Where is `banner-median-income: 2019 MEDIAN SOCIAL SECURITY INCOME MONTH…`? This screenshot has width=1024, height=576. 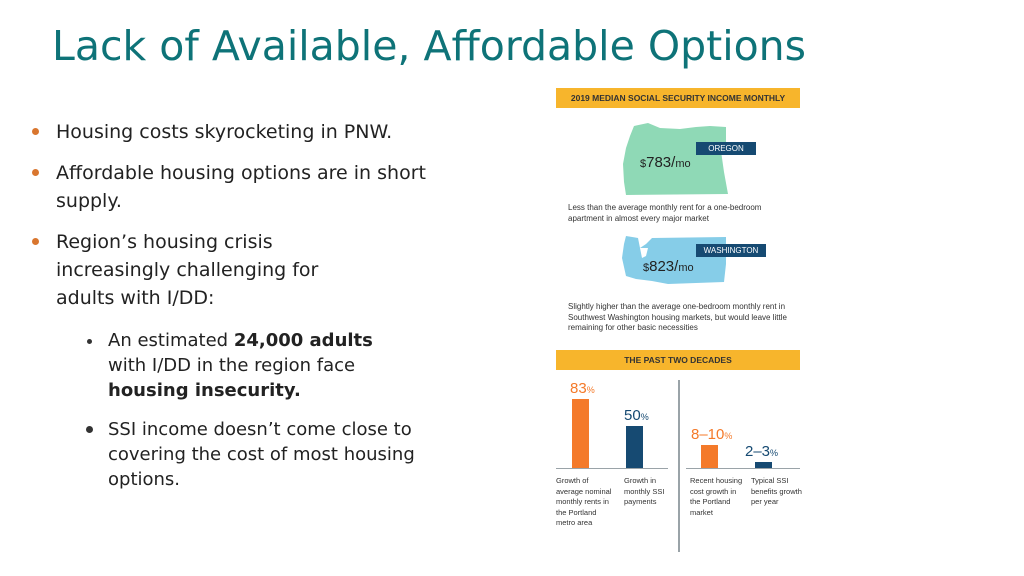
banner-median-income: 2019 MEDIAN SOCIAL SECURITY INCOME MONTH… is located at coordinates (678, 98).